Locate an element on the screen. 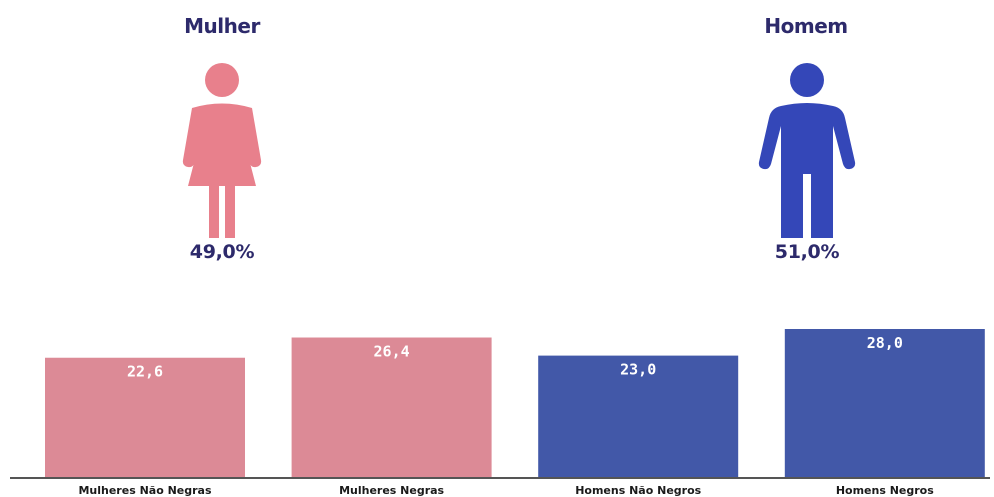  male-title: Homem is located at coordinates (806, 26).